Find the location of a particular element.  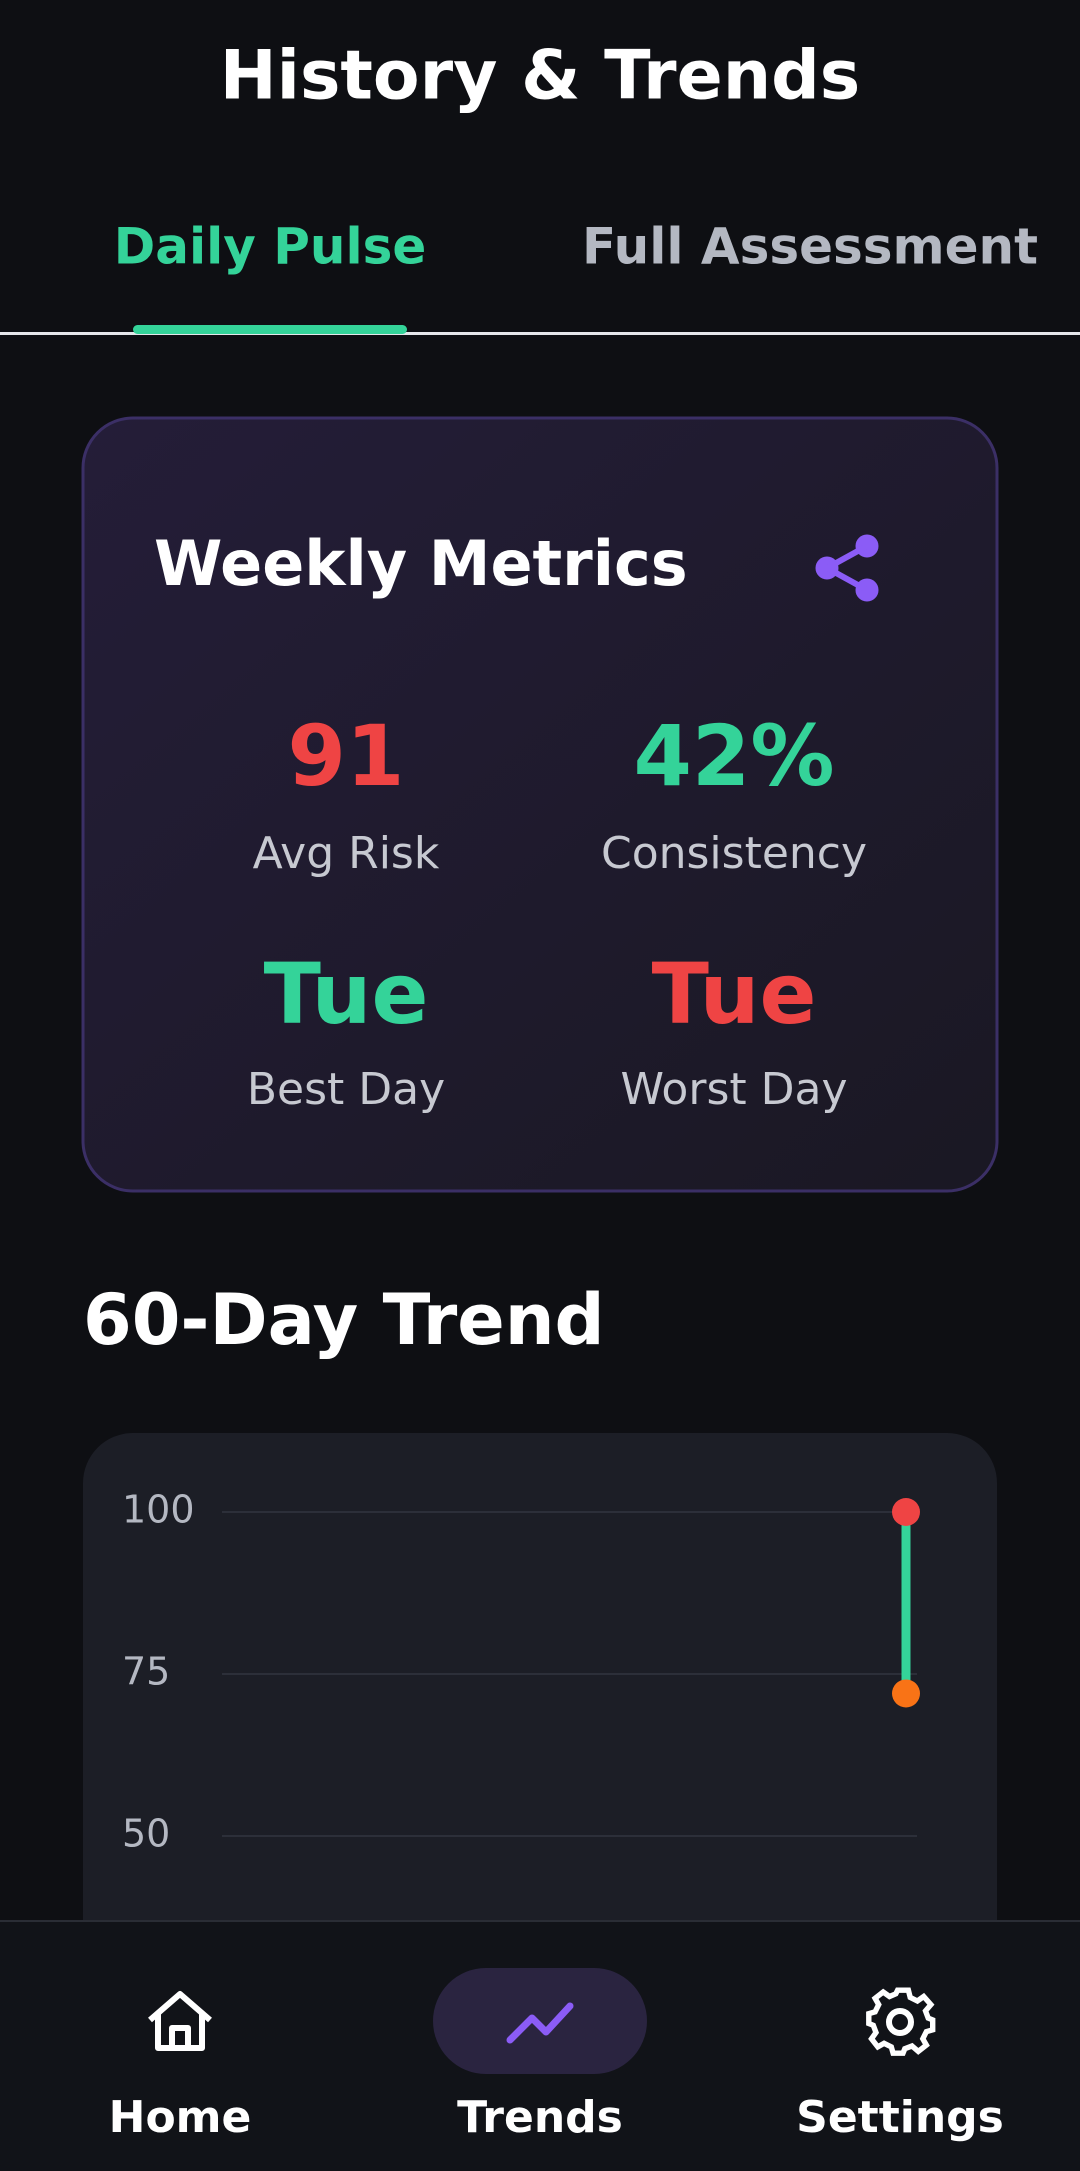

y-tick-label: 100 is located at coordinates (158, 1510).